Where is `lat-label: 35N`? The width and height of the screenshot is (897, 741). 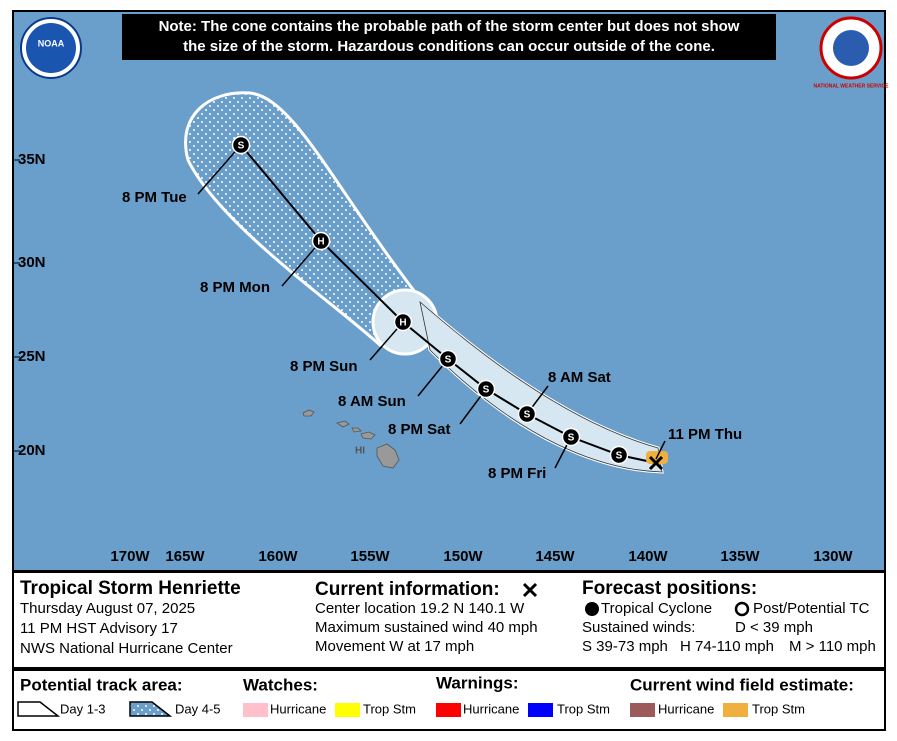 lat-label: 35N is located at coordinates (32, 159).